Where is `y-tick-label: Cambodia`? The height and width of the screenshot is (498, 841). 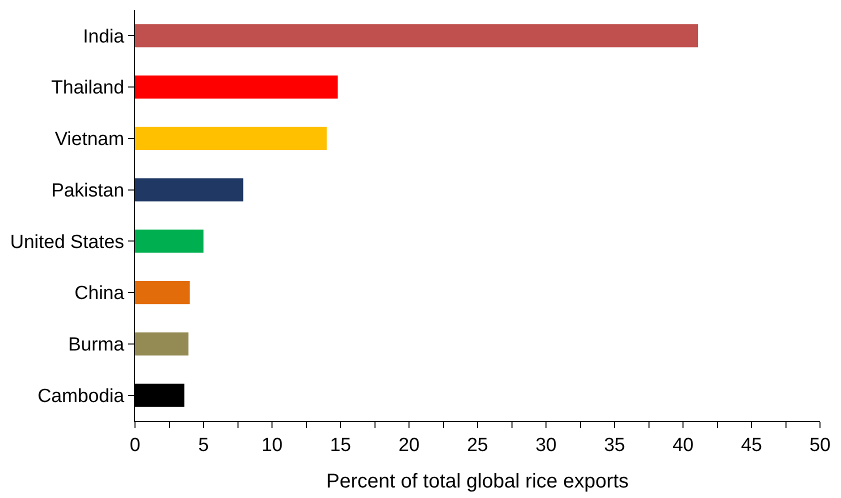
y-tick-label: Cambodia is located at coordinates (81, 396).